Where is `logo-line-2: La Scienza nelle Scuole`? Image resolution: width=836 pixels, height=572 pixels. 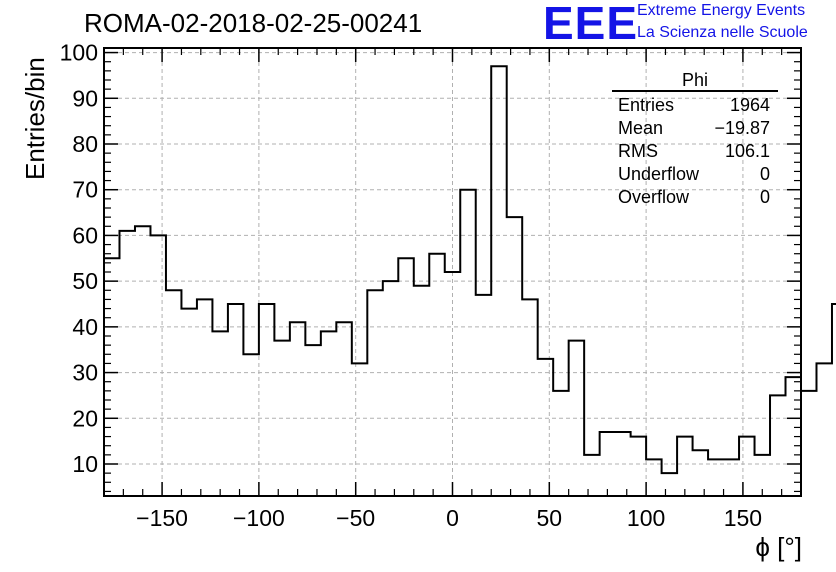 logo-line-2: La Scienza nelle Scuole is located at coordinates (722, 32).